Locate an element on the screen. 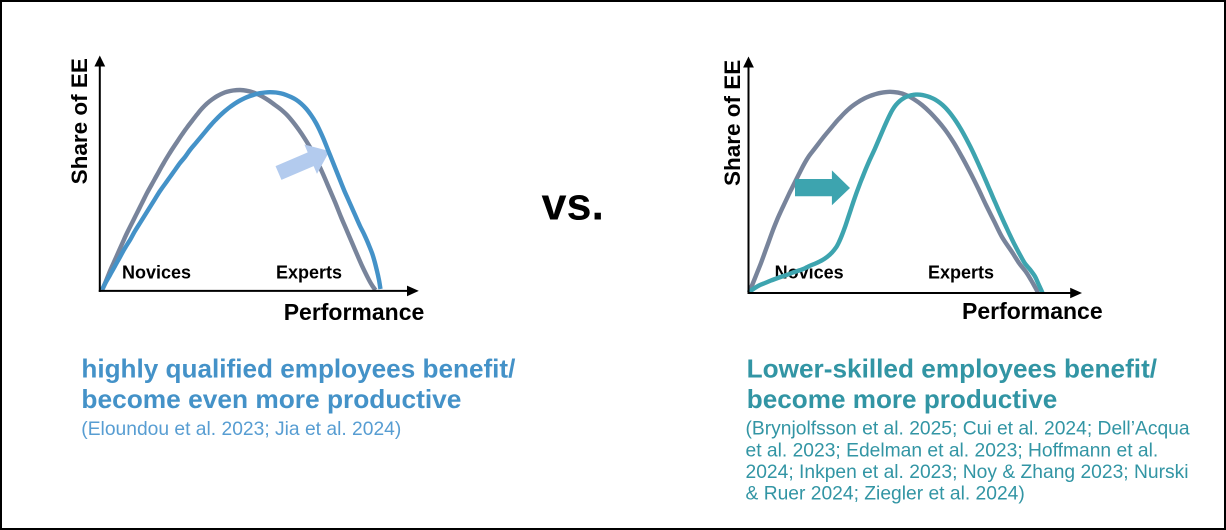 Image resolution: width=1226 pixels, height=530 pixels. svg-text: become more productive is located at coordinates (902, 399).